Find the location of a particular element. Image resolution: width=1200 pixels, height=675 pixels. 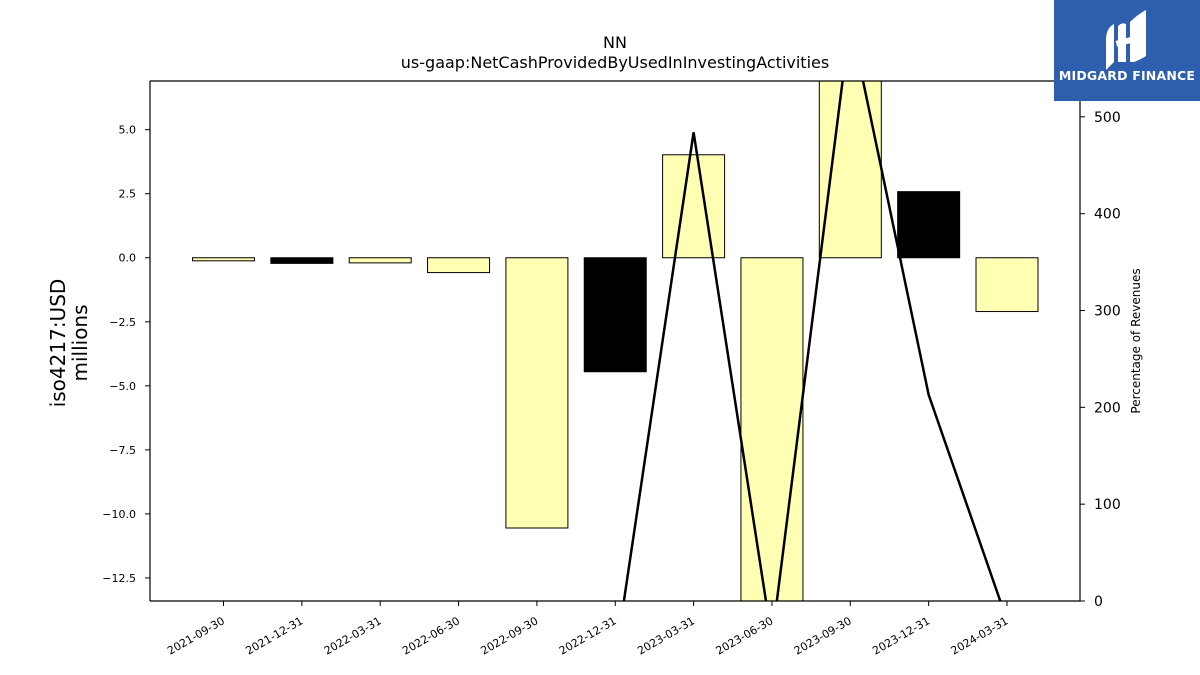

x-tick-label: 2022-03-31 is located at coordinates (353, 635).